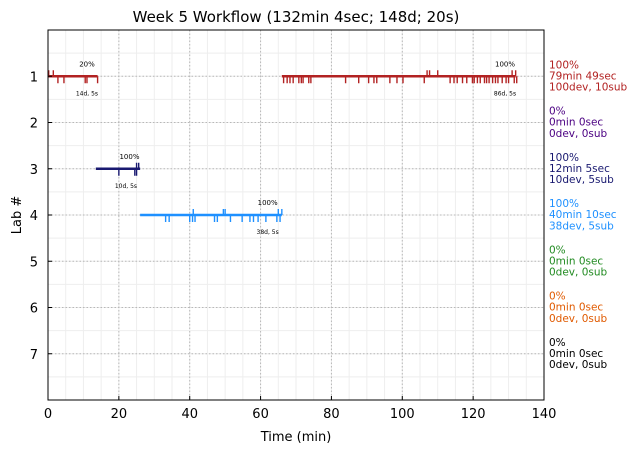 This screenshot has height=453, width=641. Describe the element at coordinates (87, 93) in the screenshot. I see `count-label: 14d, 5s` at that location.